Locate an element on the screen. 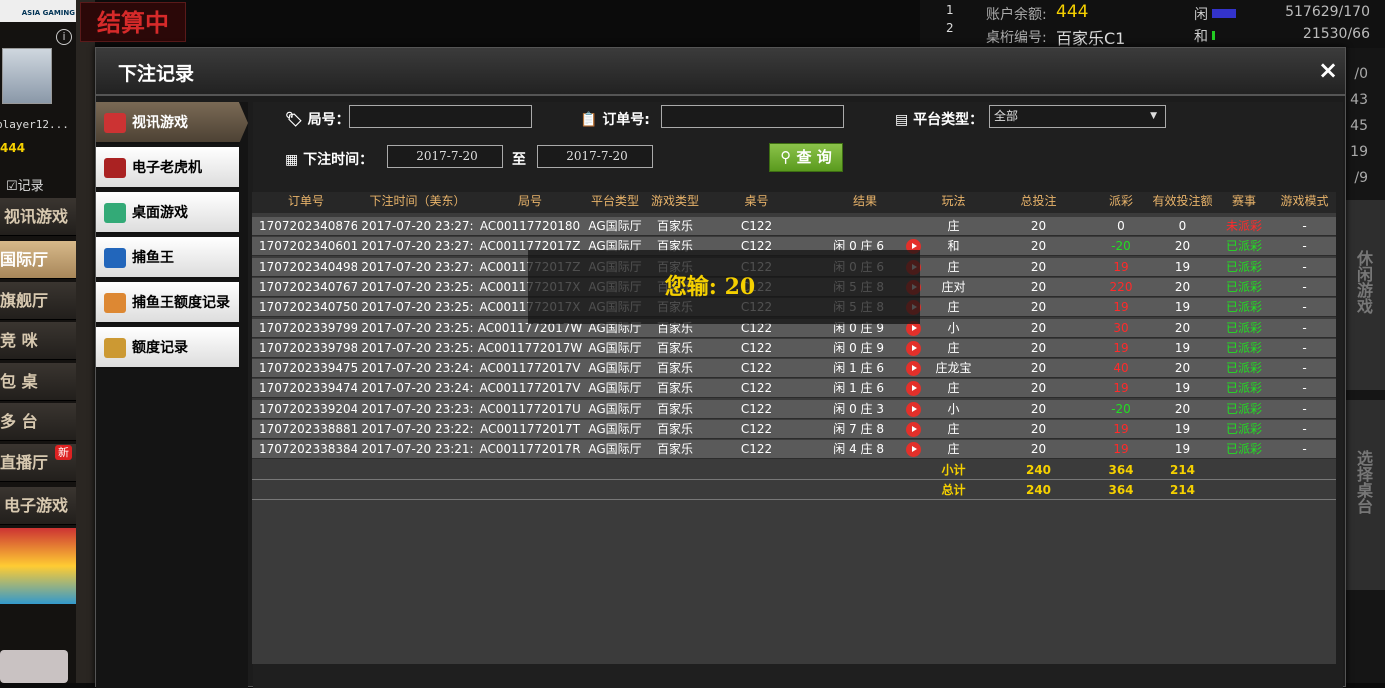 The height and width of the screenshot is (688, 1385). cell: 1707202340498 is located at coordinates (308, 266).